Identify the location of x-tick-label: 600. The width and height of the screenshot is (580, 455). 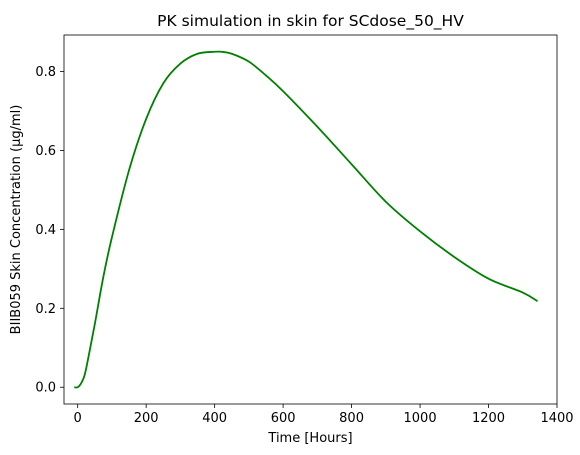
(283, 418).